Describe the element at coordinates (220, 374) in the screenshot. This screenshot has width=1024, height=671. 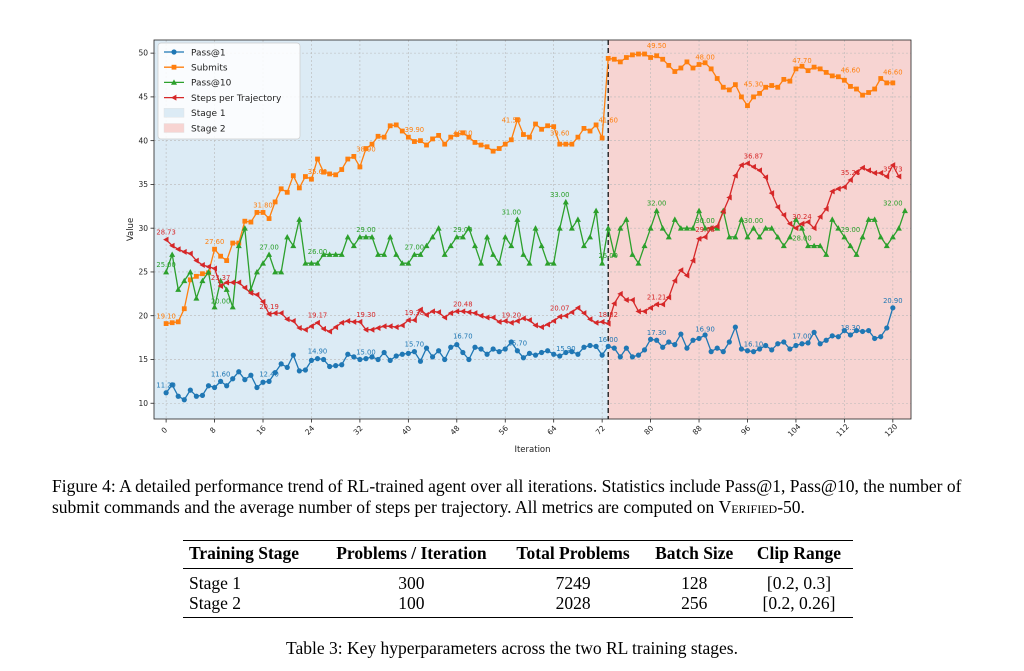
I see `data-label: 11.60` at that location.